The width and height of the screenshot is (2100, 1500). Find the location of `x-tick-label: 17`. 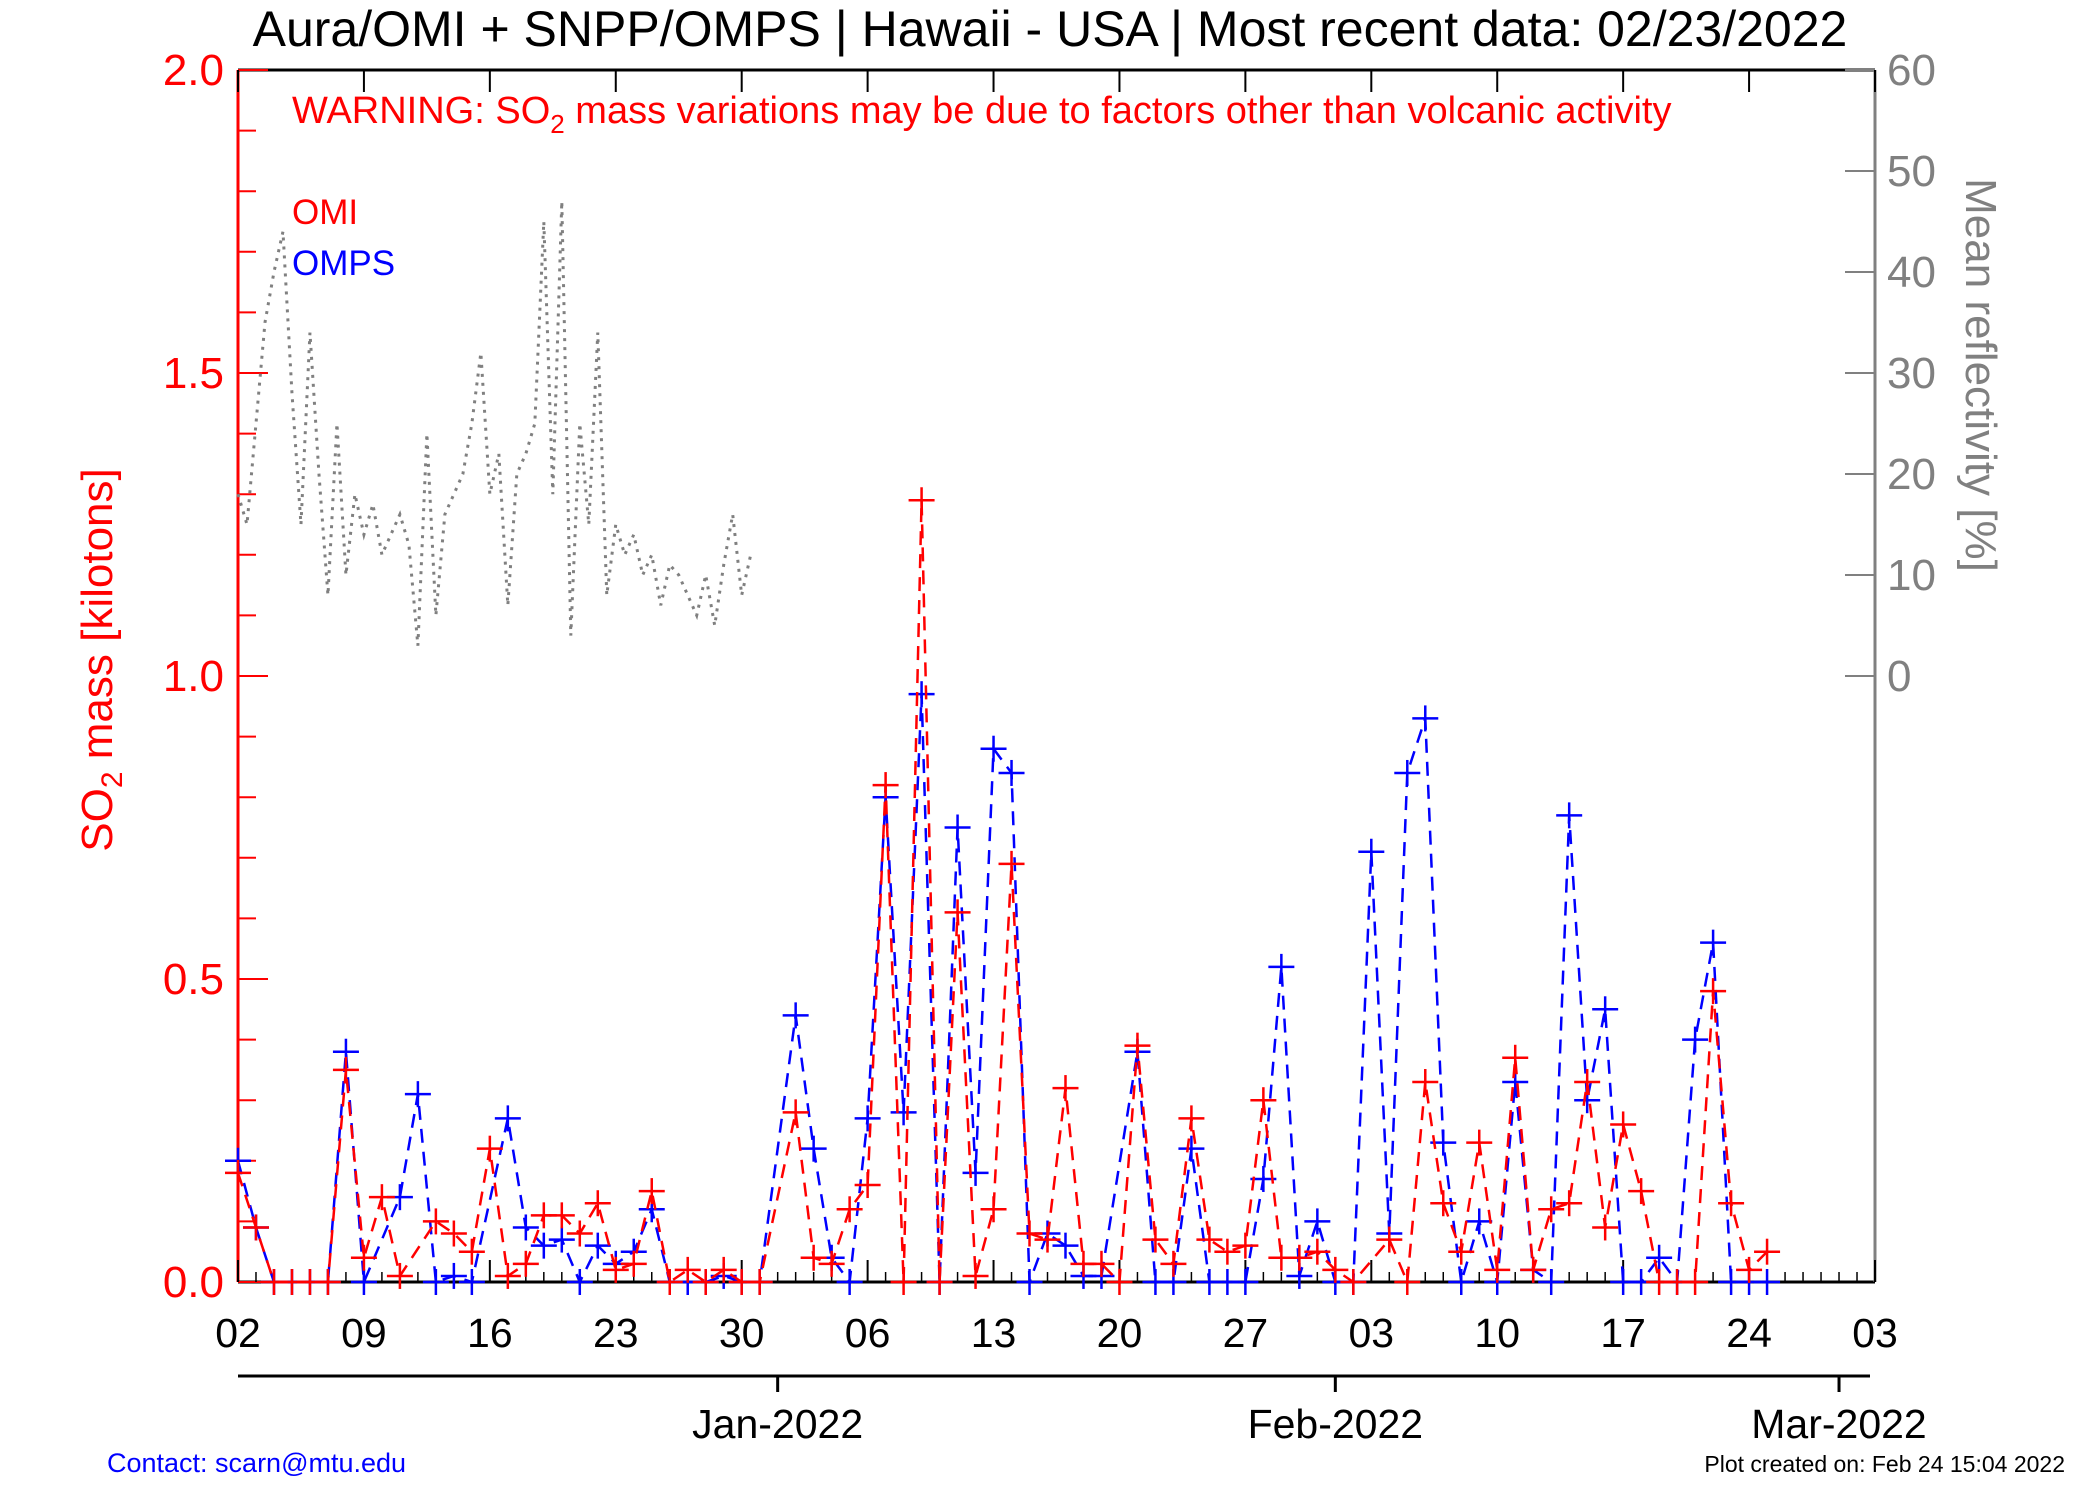

x-tick-label: 17 is located at coordinates (1623, 1333).